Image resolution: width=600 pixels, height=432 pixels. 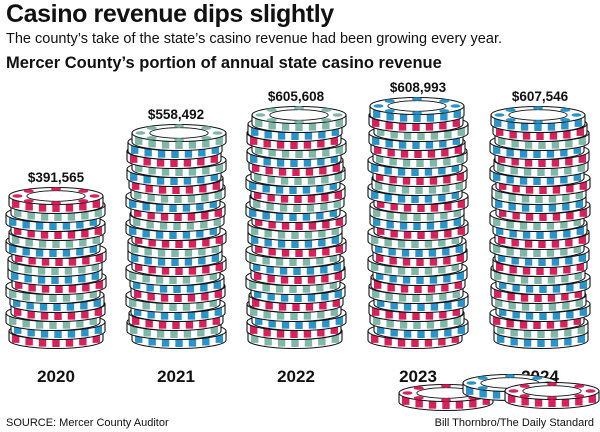 What do you see at coordinates (296, 96) in the screenshot?
I see `value-label: $605,608` at bounding box center [296, 96].